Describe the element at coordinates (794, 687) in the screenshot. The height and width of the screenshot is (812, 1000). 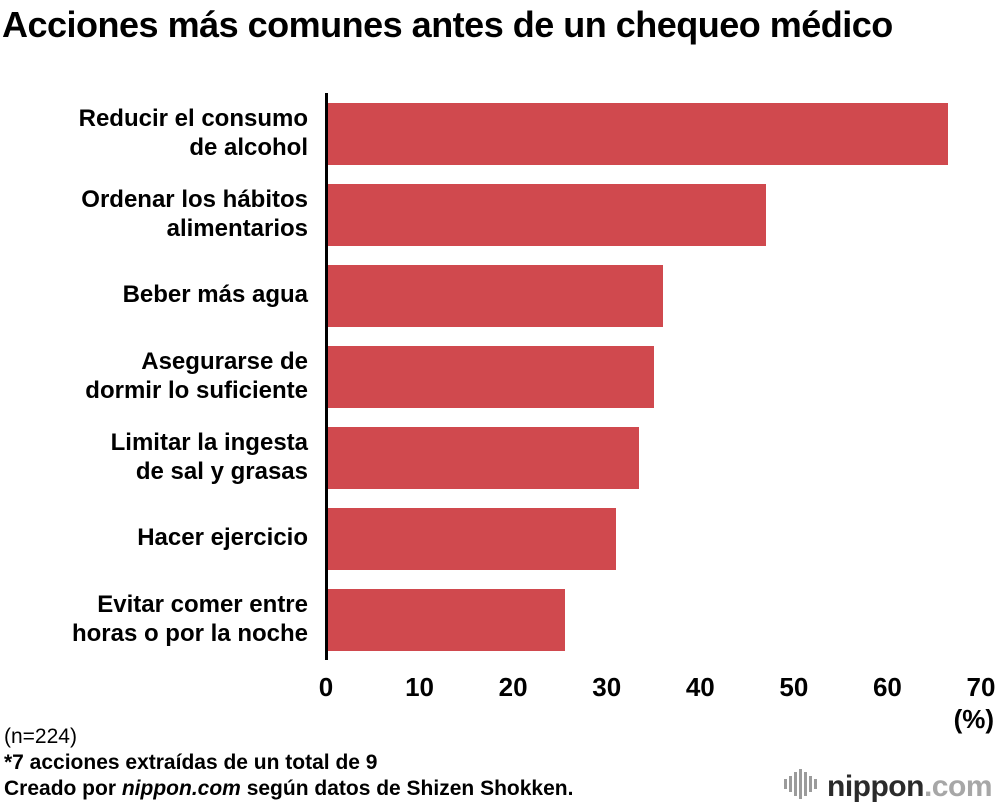
I see `x-tick-label: 50` at that location.